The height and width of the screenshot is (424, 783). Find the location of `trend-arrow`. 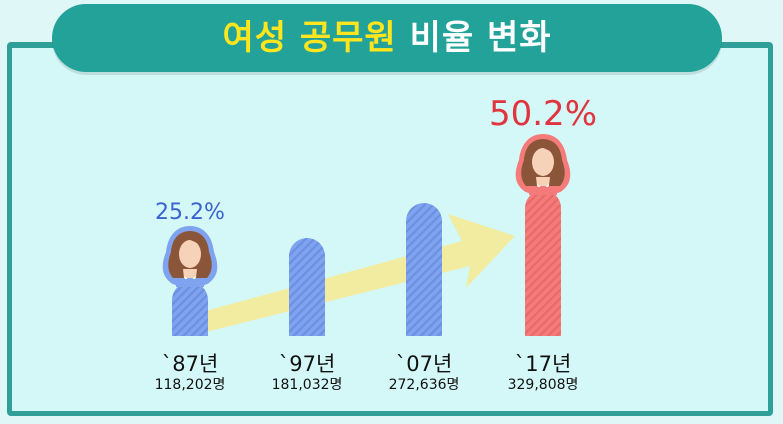

trend-arrow is located at coordinates (356, 274).